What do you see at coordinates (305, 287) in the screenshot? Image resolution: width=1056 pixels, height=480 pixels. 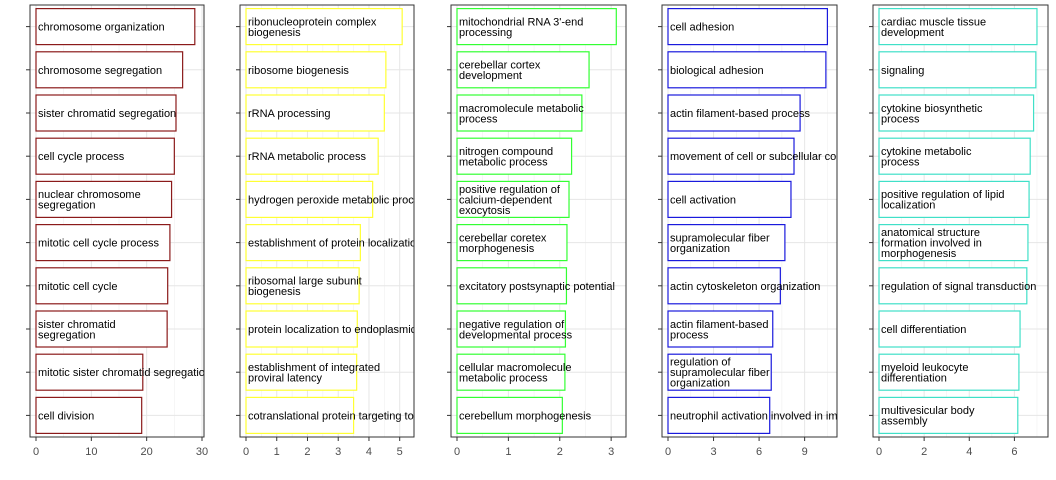 I see `bar-label: ribosomal large subunit biogenesis` at bounding box center [305, 287].